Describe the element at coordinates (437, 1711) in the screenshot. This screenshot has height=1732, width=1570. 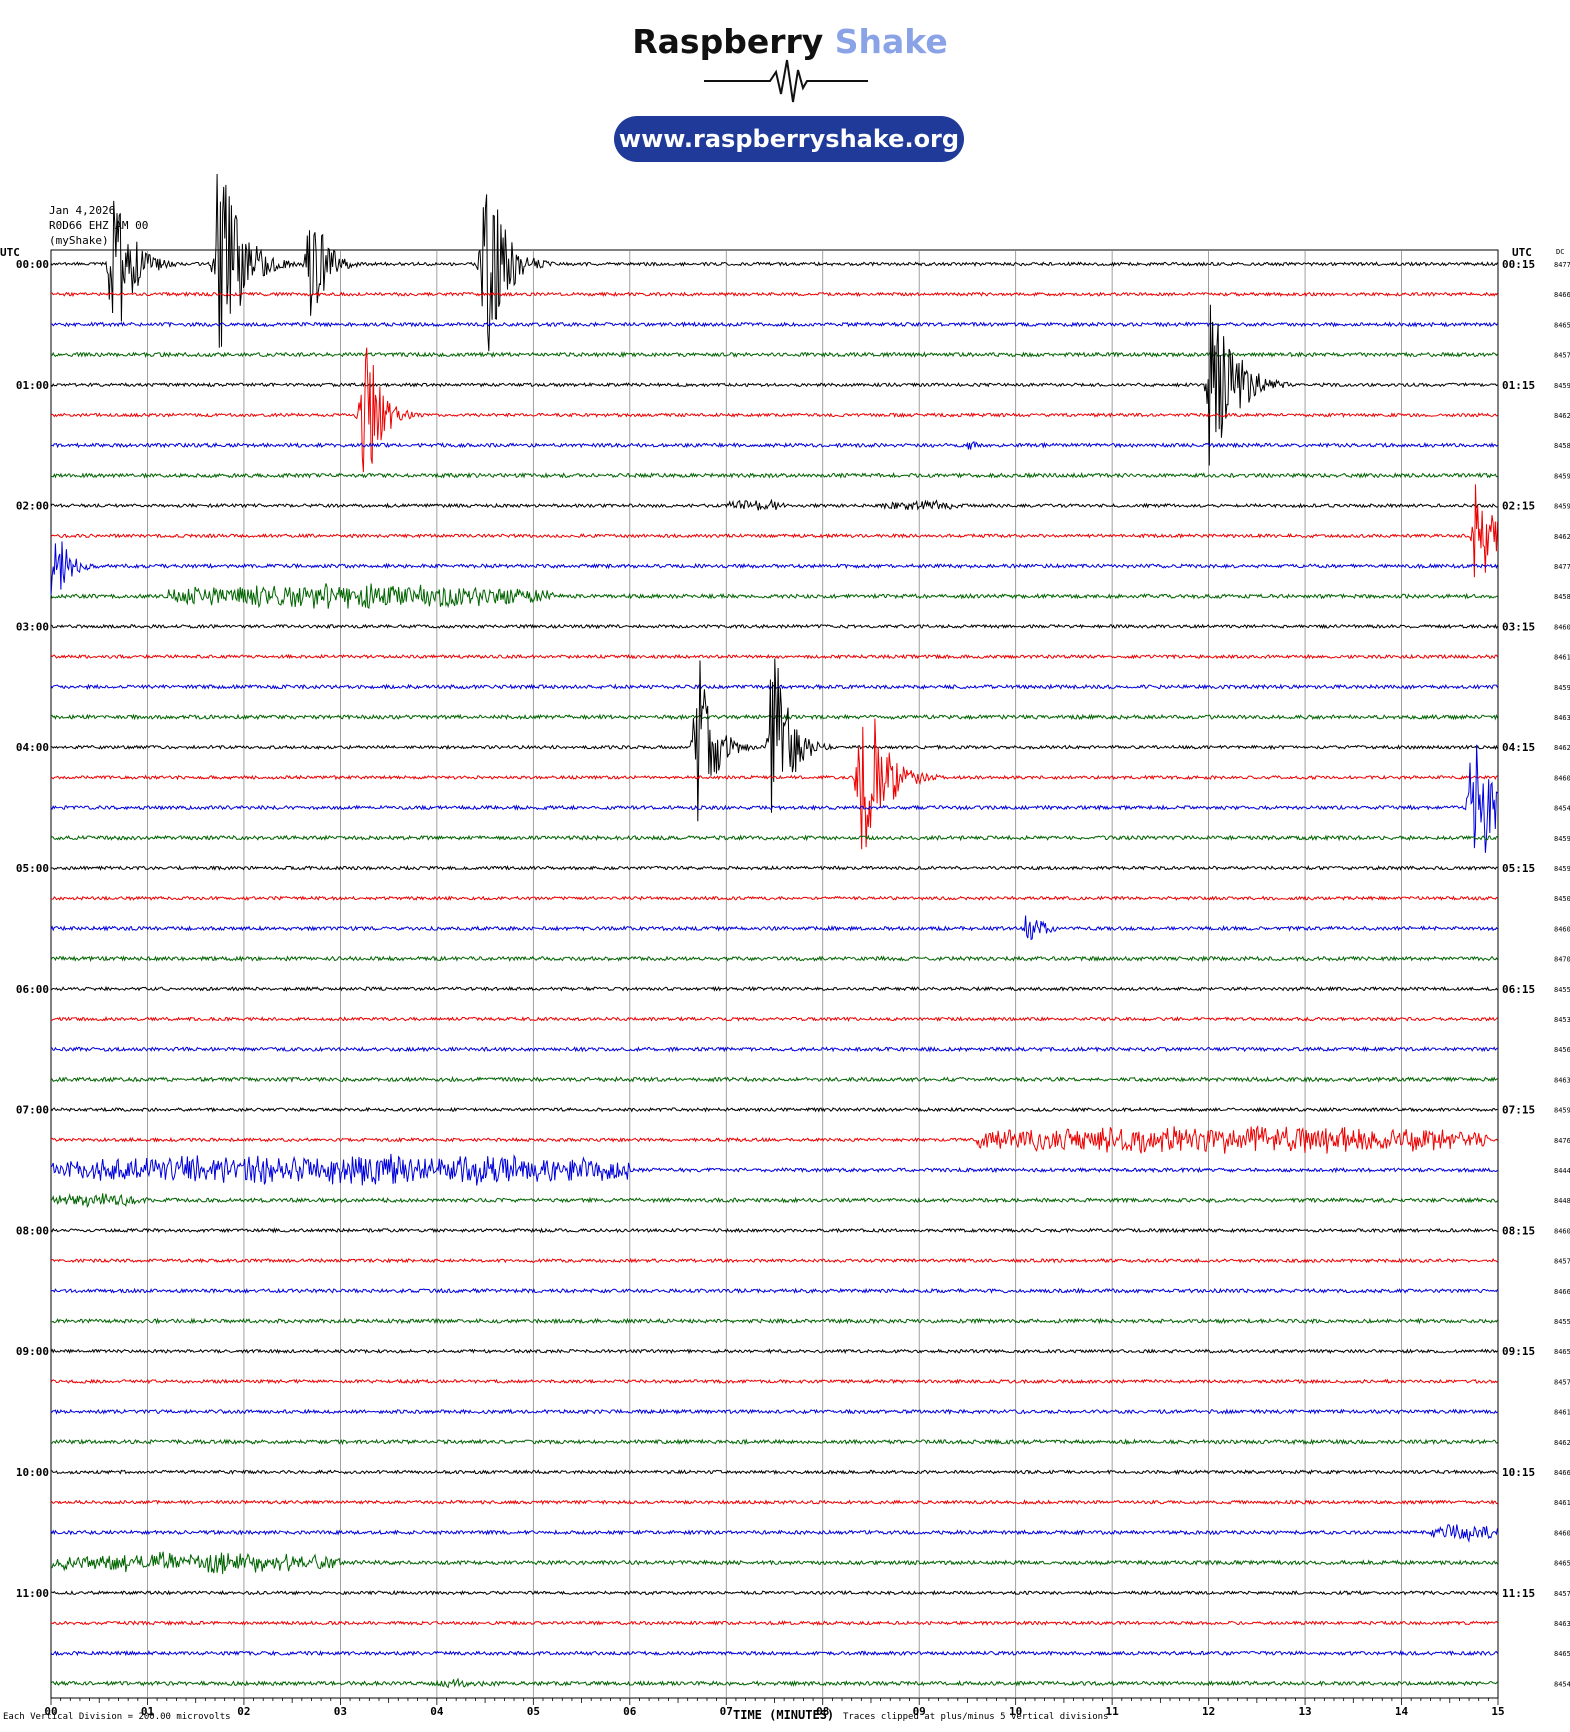
I see `x-tick-label: 04` at that location.